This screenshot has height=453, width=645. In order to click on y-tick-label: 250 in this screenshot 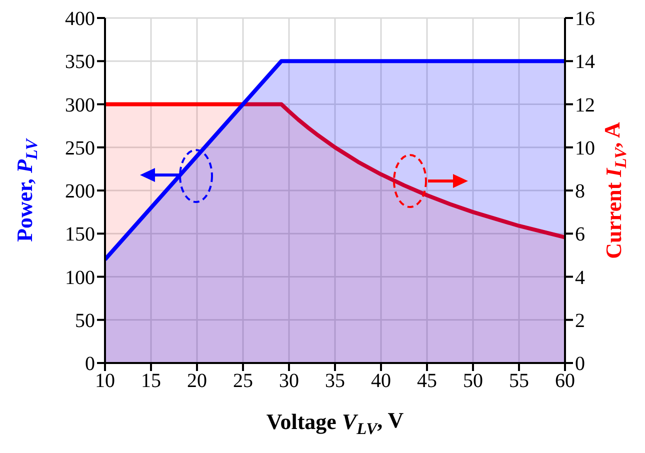, I will do `click(80, 148)`.